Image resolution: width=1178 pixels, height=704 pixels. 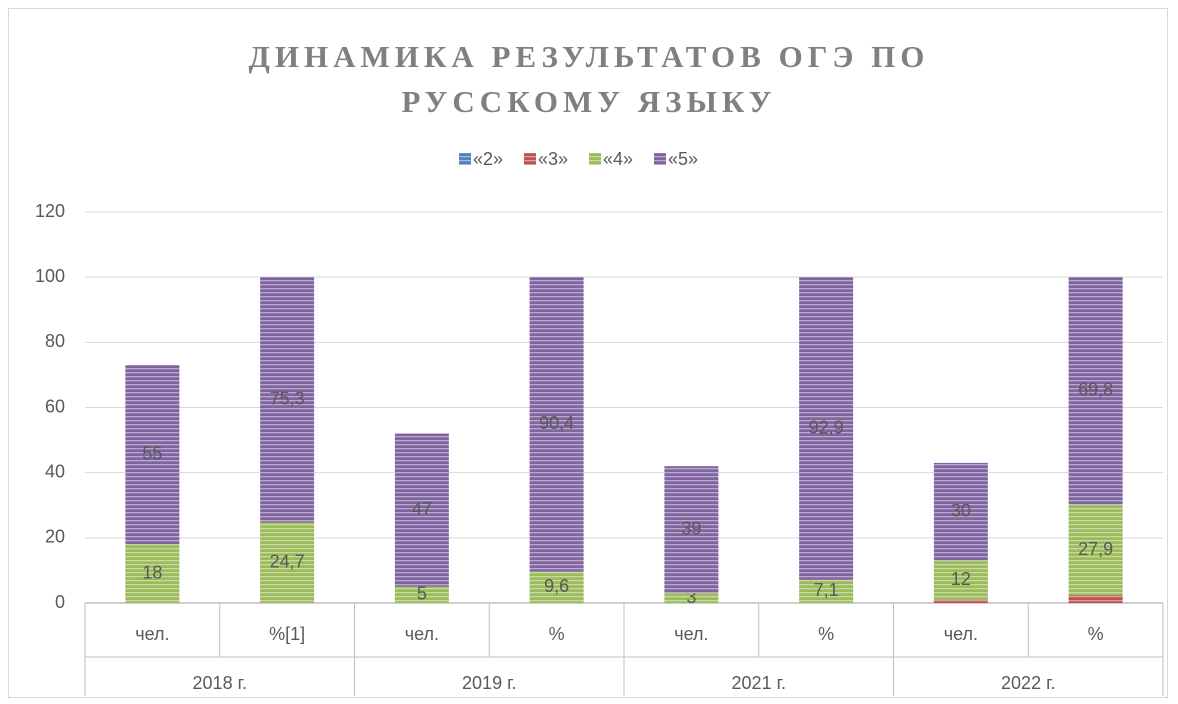 I want to click on y-tick-label: 60, so click(x=55, y=406).